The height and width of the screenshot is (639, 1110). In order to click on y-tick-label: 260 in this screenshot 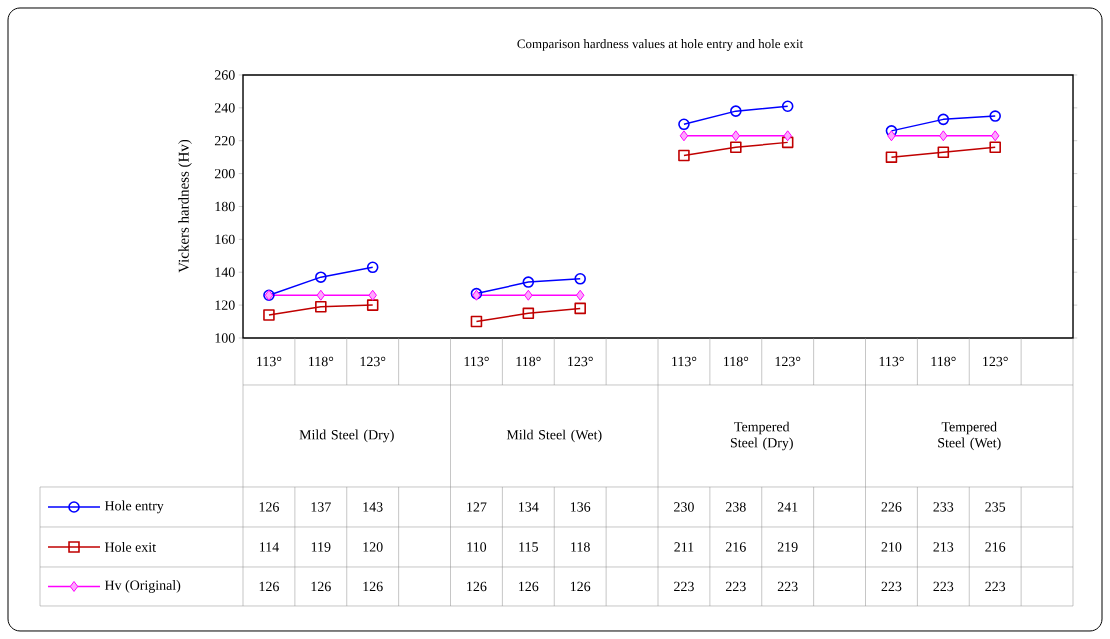, I will do `click(224, 75)`.